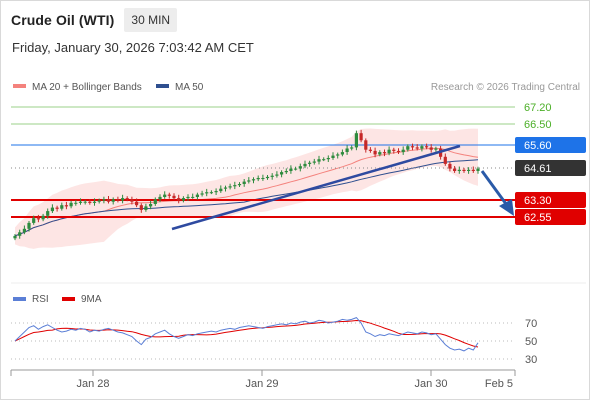 The width and height of the screenshot is (590, 400). What do you see at coordinates (538, 125) in the screenshot?
I see `level-label-66-50: 66.50` at bounding box center [538, 125].